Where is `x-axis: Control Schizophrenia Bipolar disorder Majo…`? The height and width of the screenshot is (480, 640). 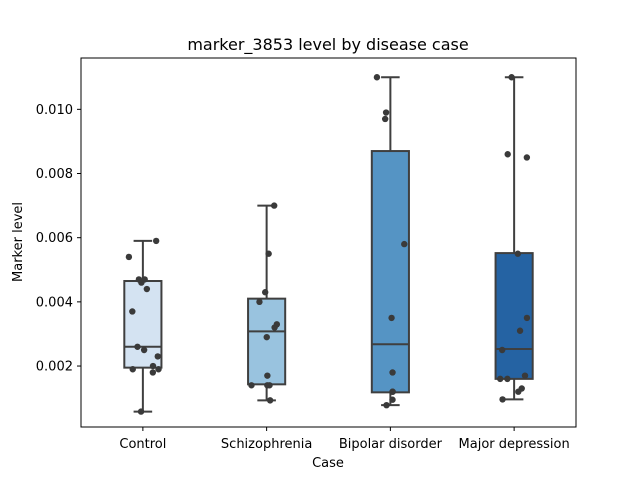 x-axis: Control Schizophrenia Bipolar disorder Majo… is located at coordinates (344, 439).